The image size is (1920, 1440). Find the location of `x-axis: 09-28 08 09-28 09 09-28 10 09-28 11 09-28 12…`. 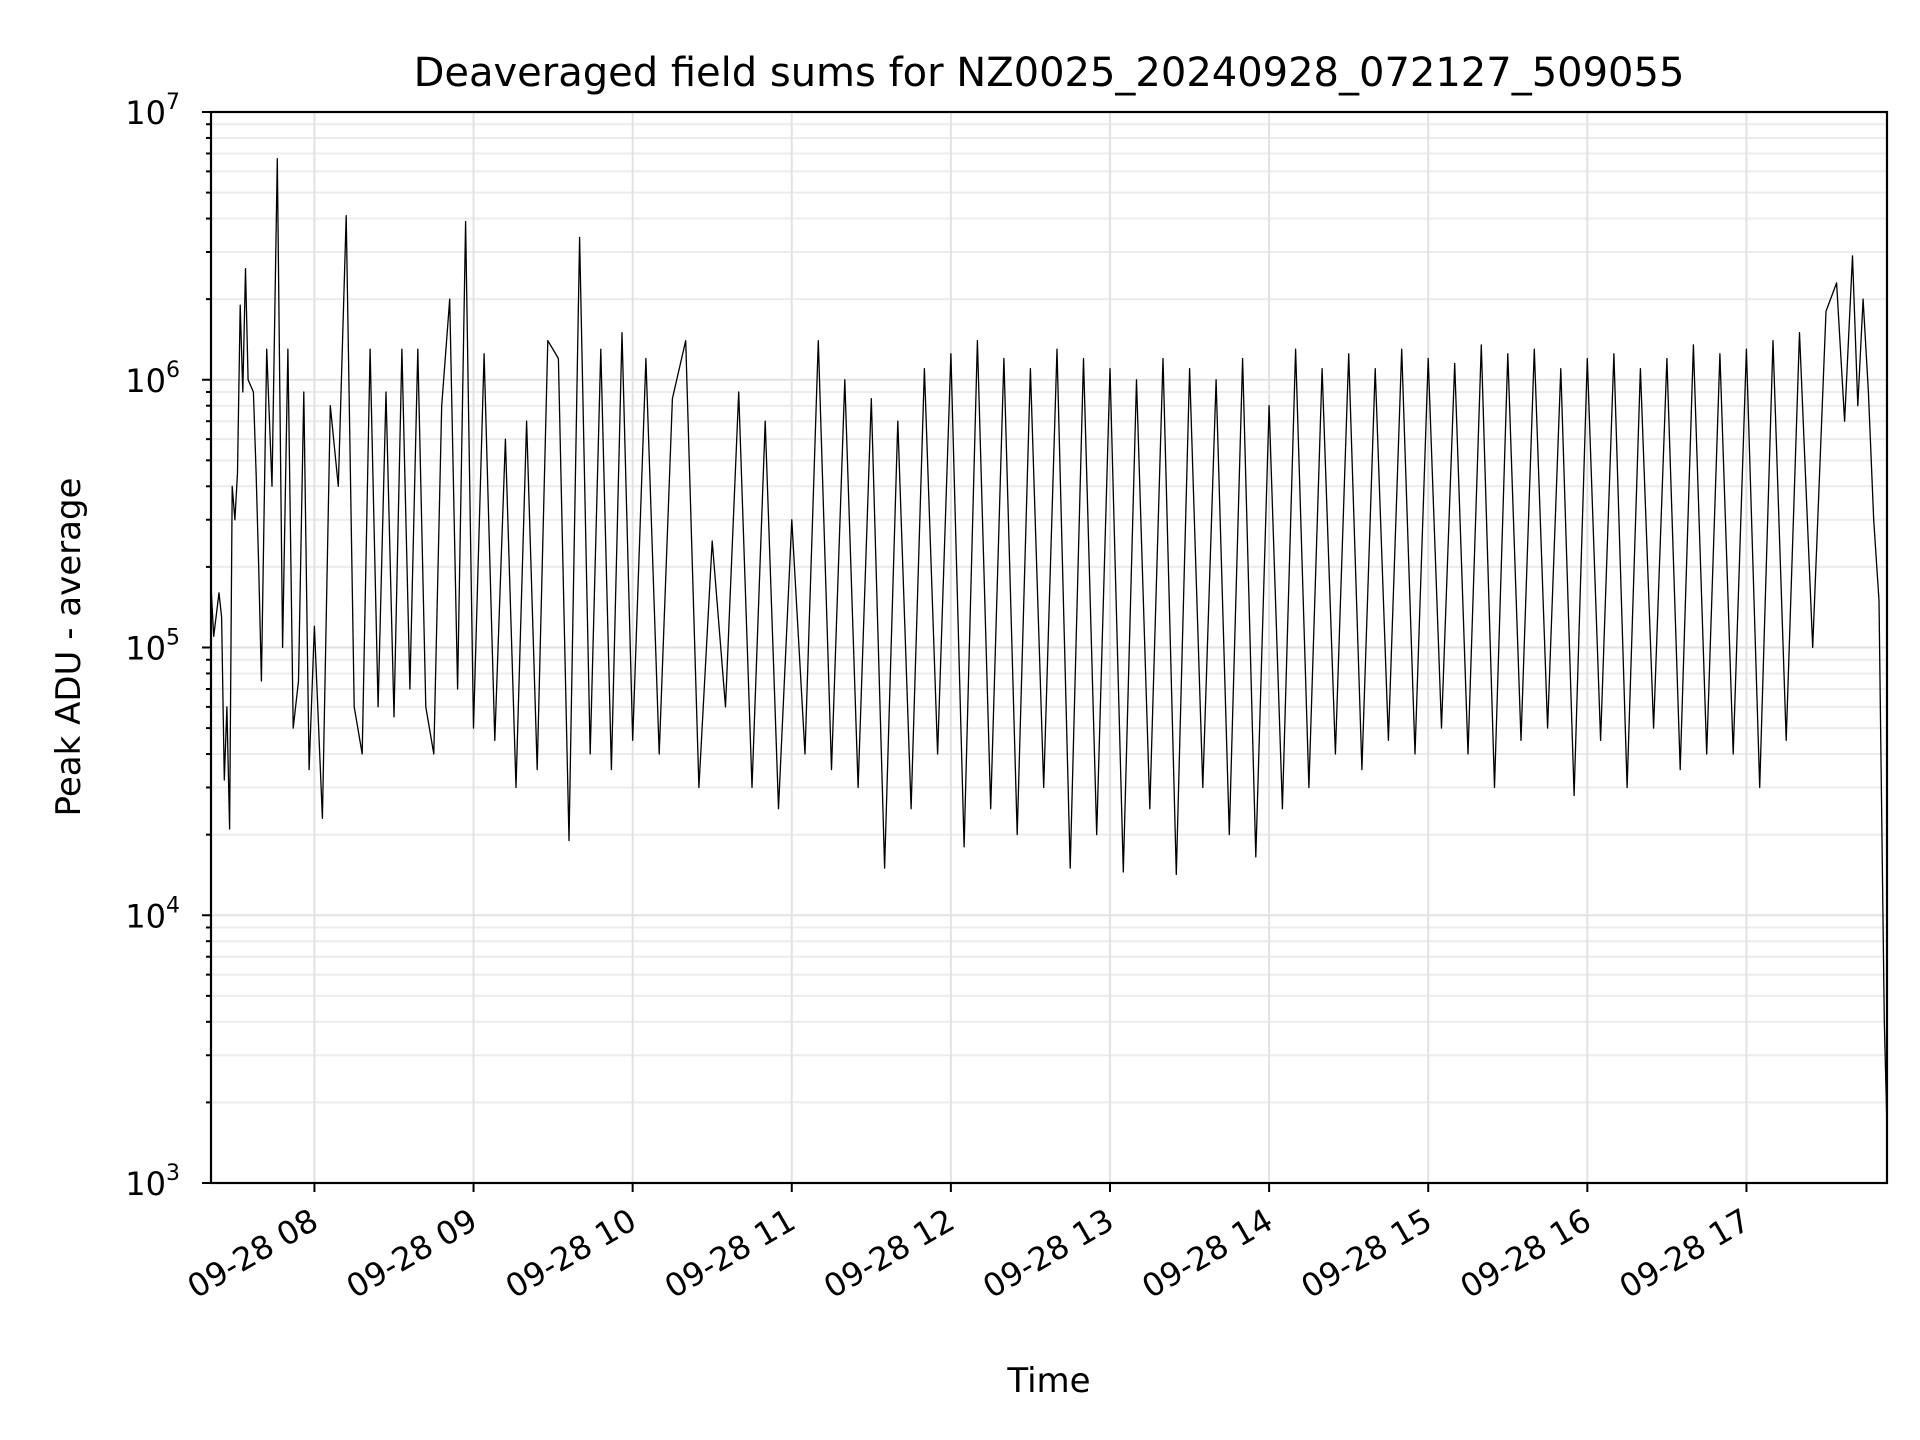

x-axis: 09-28 08 09-28 09 09-28 10 09-28 11 09-28 12… is located at coordinates (969, 1244).